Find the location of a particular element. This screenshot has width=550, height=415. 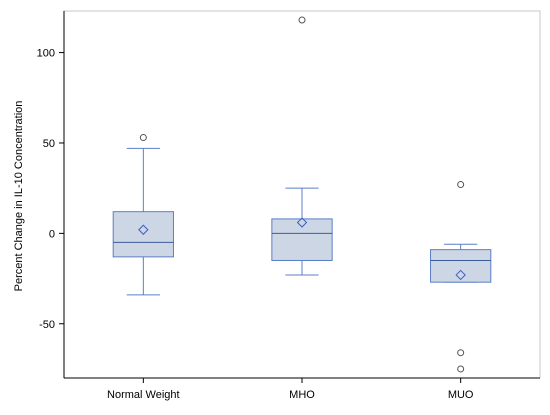

y-axis-title: Percent Change in IL-10 Concentration is located at coordinates (19, 196).